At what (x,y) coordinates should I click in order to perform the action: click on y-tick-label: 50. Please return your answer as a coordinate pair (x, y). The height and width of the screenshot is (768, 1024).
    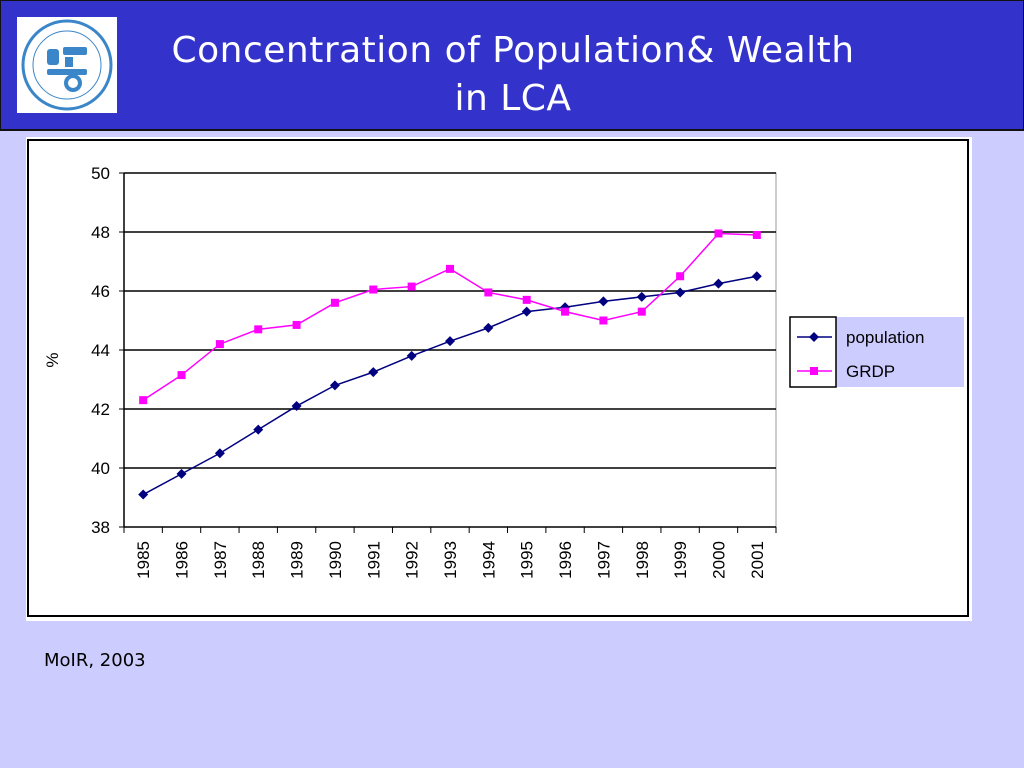
    Looking at the image, I should click on (100, 173).